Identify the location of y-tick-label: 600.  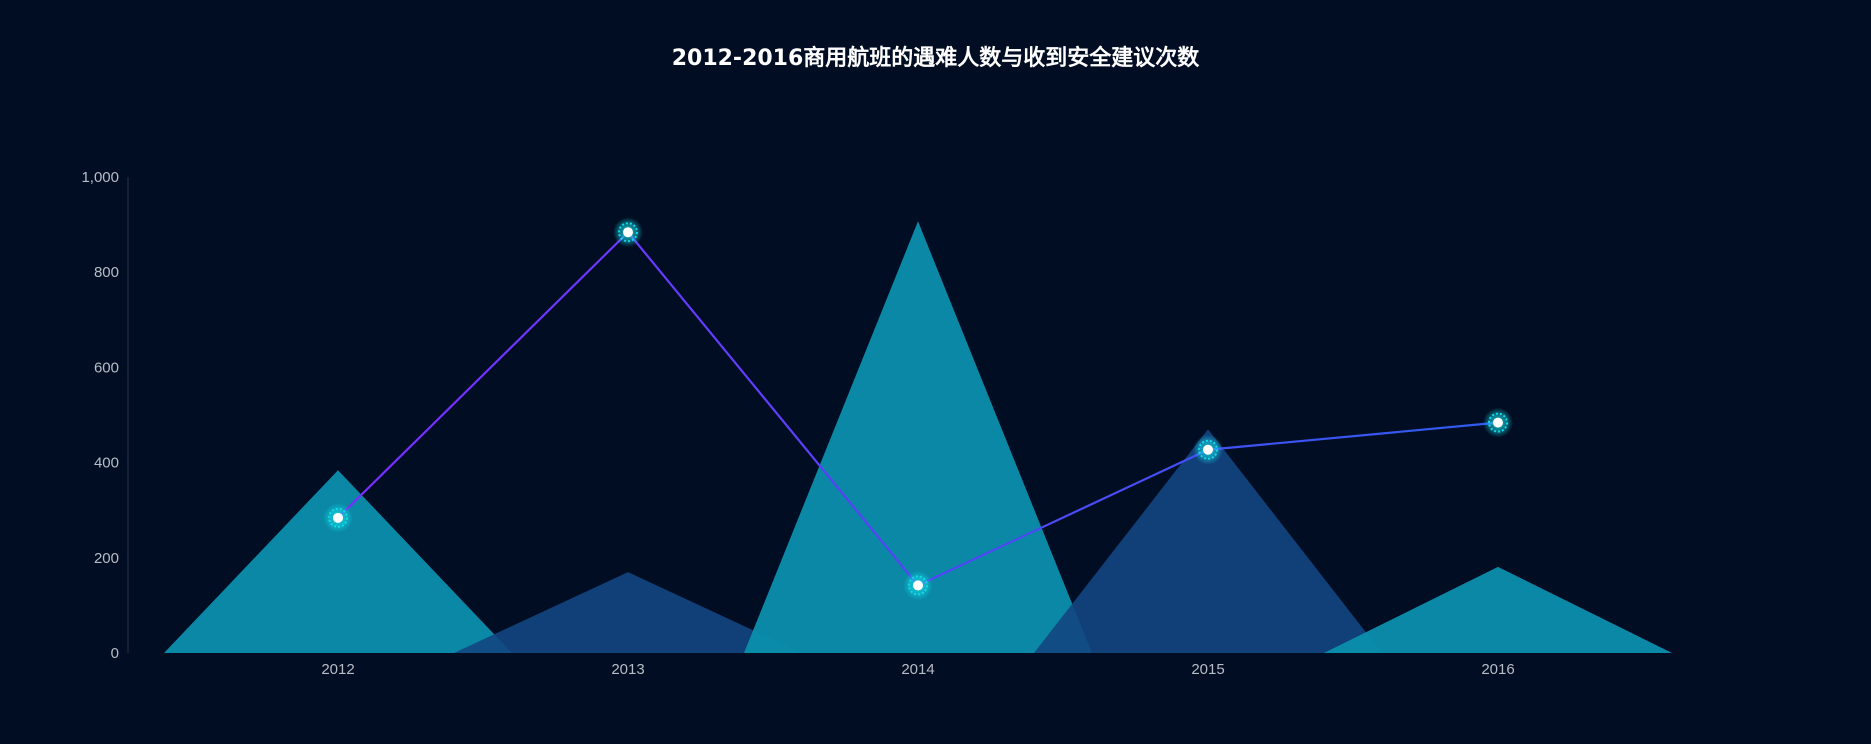
(106, 367).